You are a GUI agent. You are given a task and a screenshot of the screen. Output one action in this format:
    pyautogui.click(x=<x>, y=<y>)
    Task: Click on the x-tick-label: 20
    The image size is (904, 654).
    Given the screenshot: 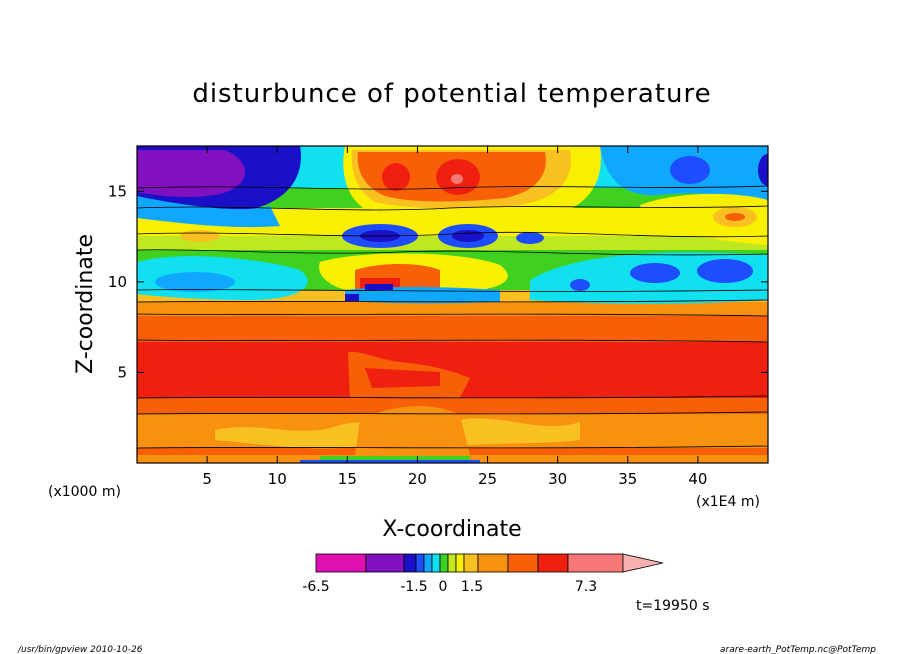 What is the action you would take?
    pyautogui.click(x=417, y=479)
    